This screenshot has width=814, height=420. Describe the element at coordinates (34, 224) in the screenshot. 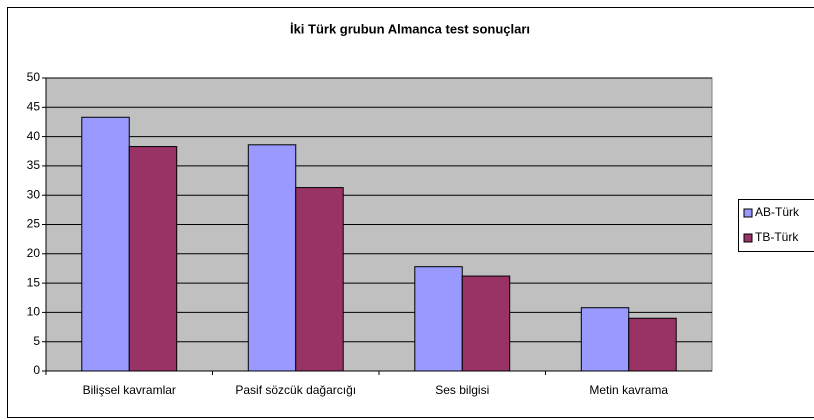

I see `y-tick-label: 25` at that location.